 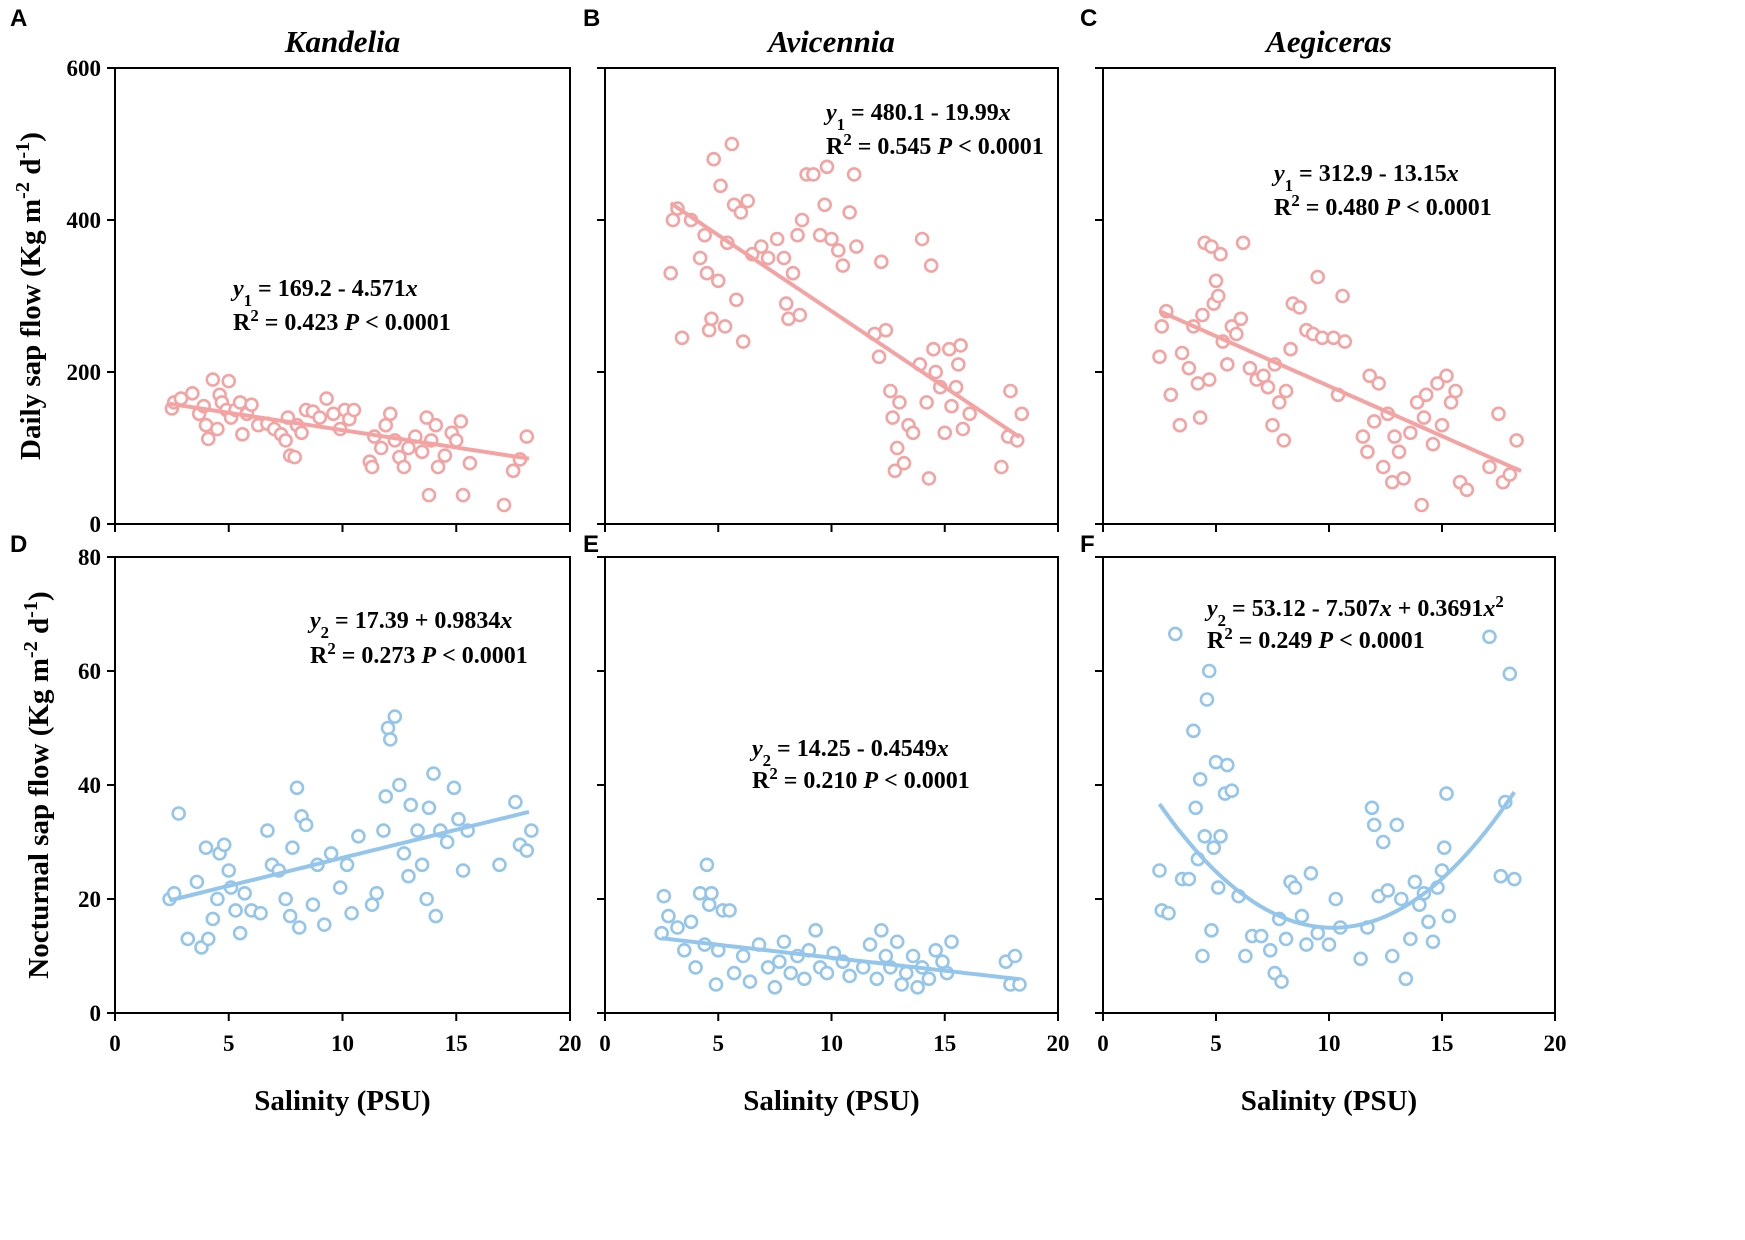 I want to click on panel-letter: F, so click(x=1087, y=544).